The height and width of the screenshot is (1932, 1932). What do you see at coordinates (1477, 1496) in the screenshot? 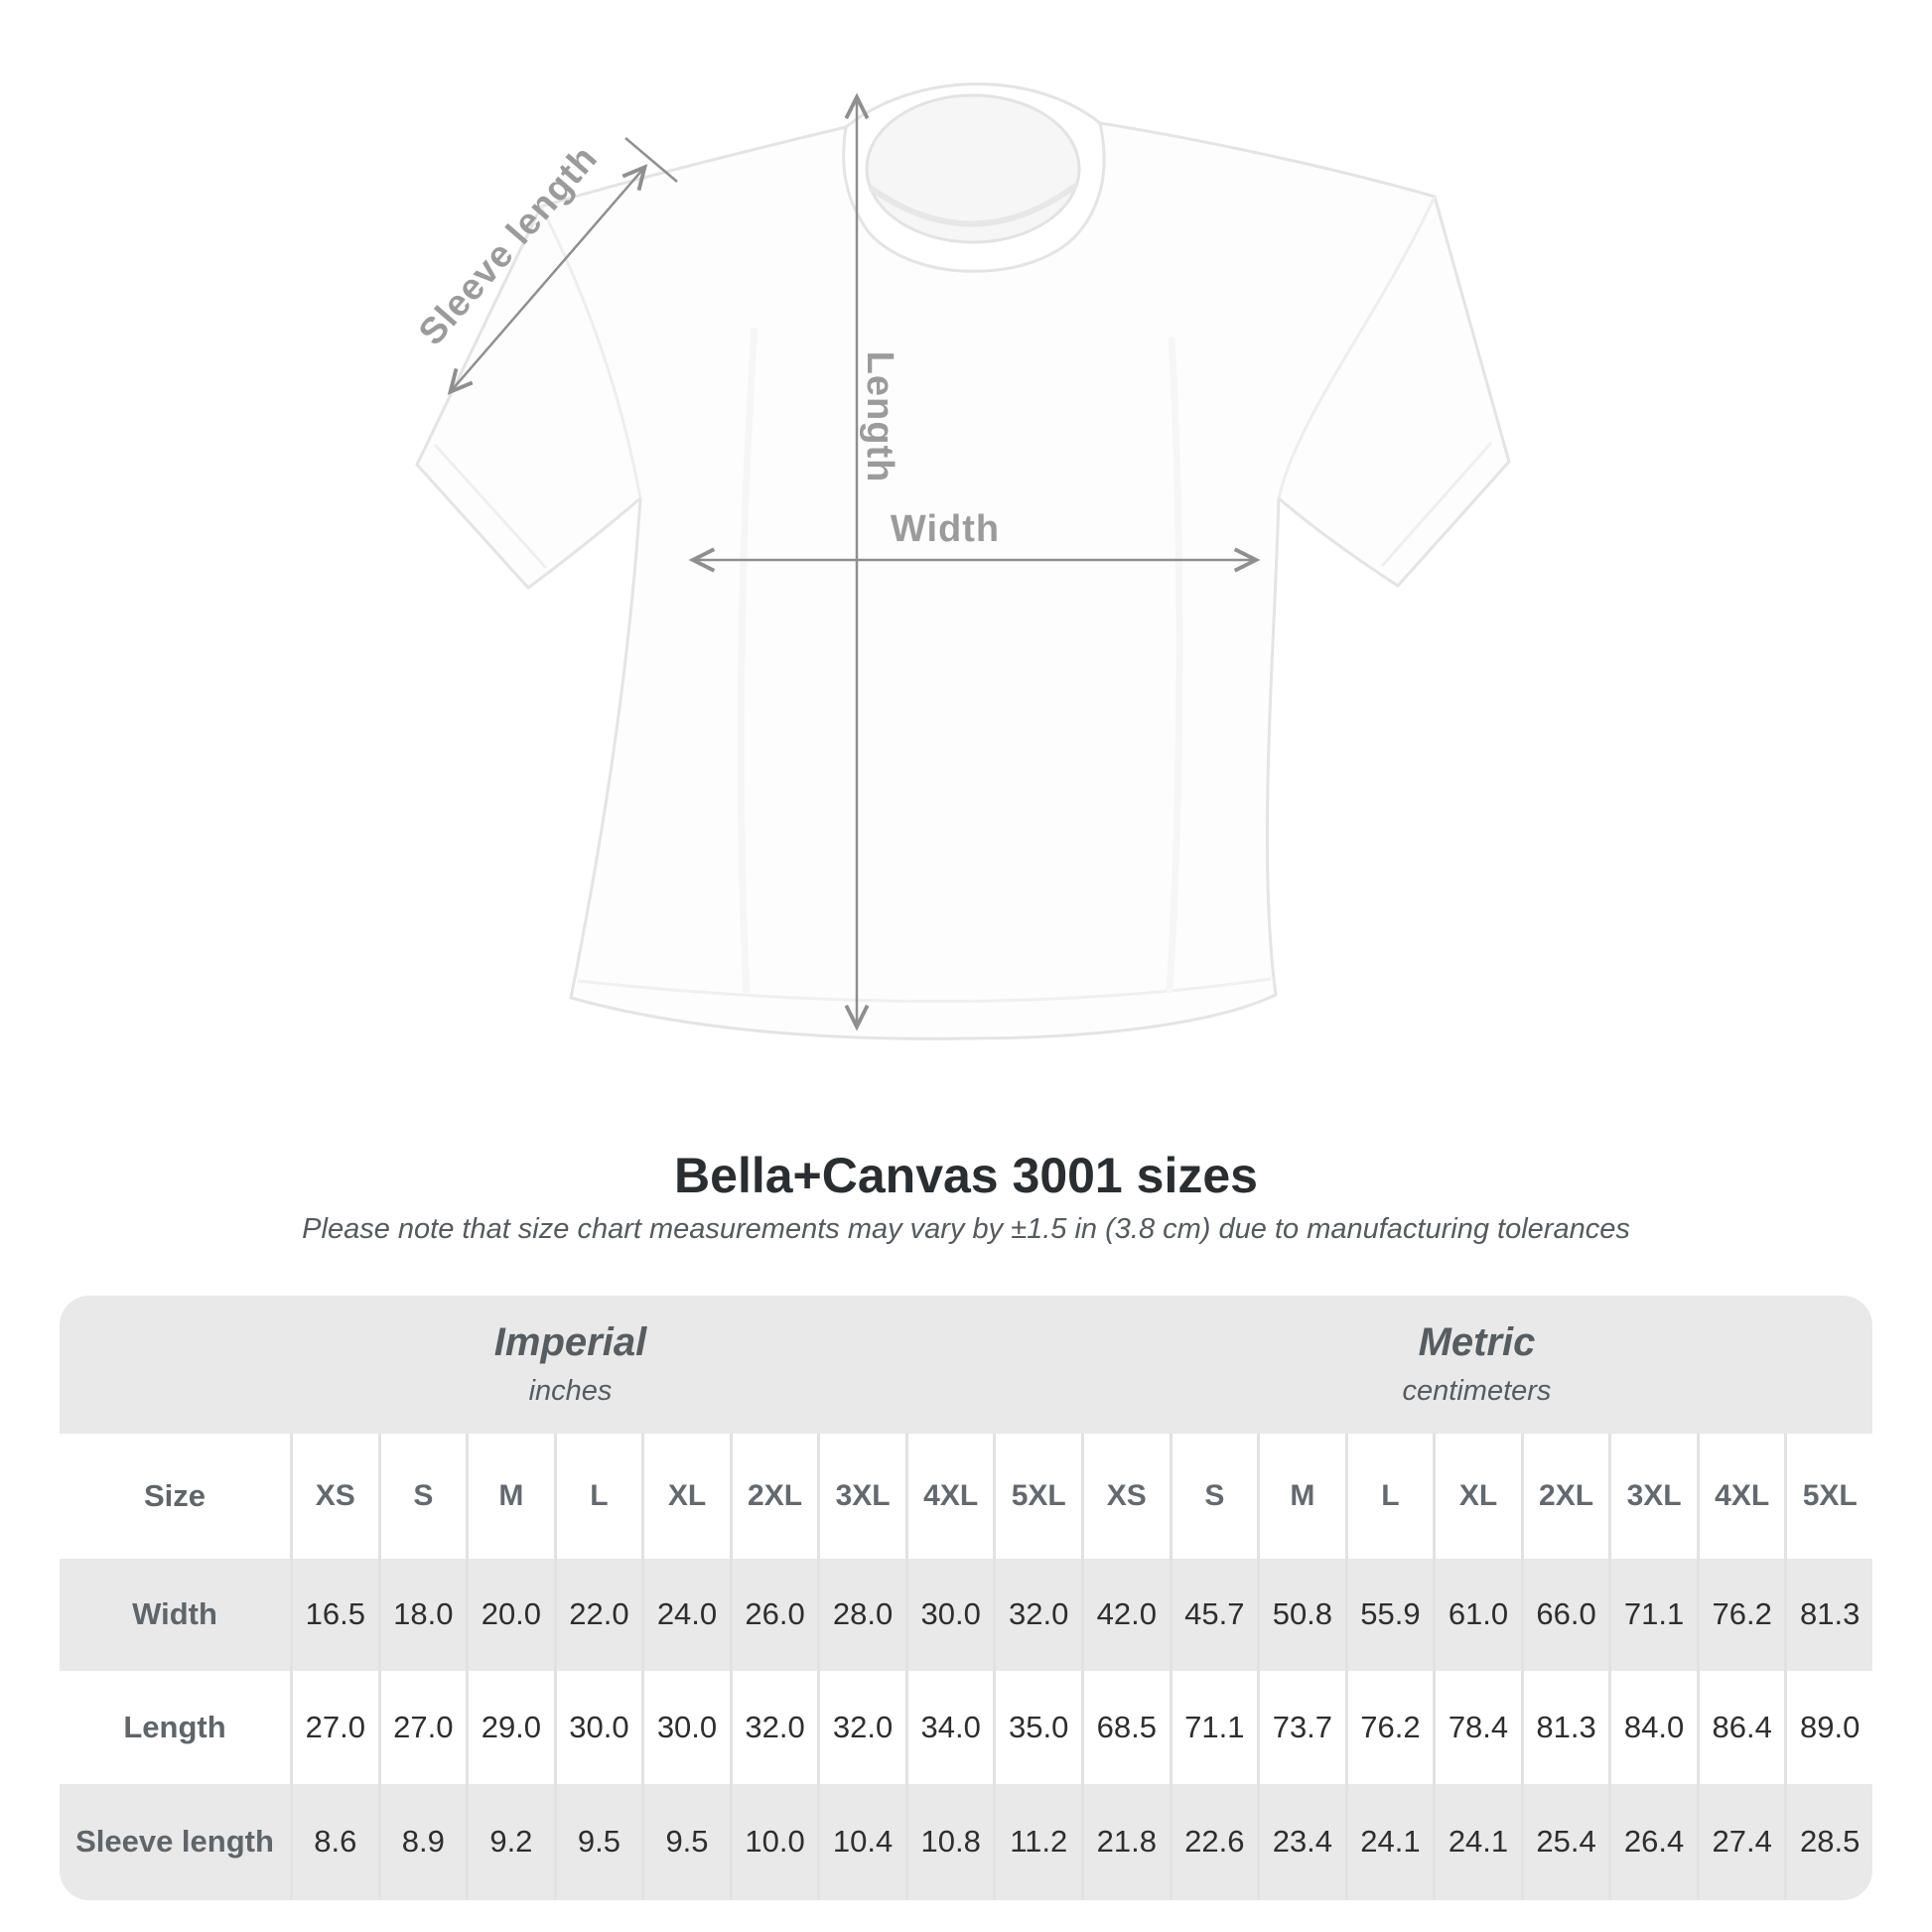
I see `size-header-metric-xl: XL` at bounding box center [1477, 1496].